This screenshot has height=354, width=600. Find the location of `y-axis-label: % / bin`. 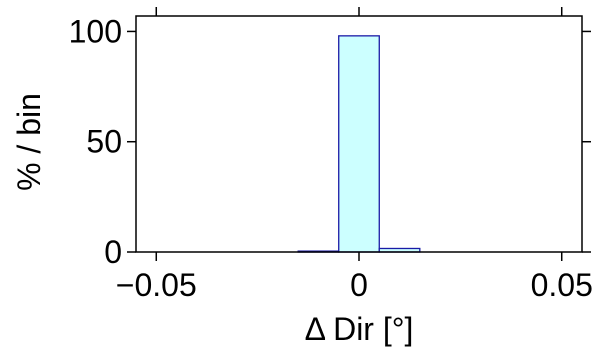

y-axis-label: % / bin is located at coordinates (29, 142).